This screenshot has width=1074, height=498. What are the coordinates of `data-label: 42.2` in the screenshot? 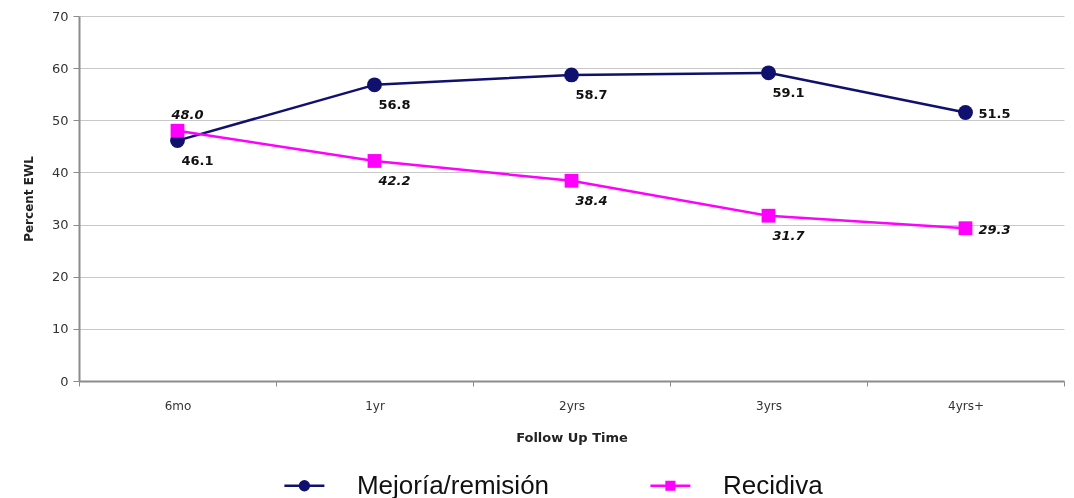 It's located at (394, 180).